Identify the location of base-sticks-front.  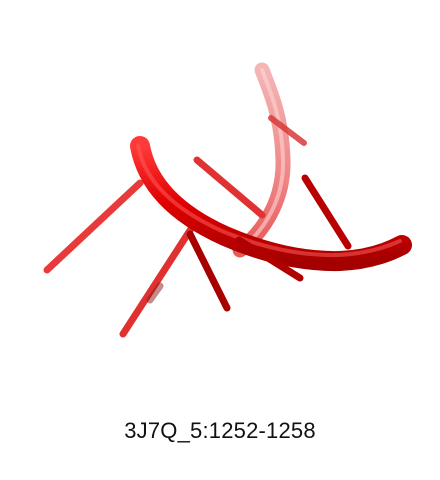
(245, 271).